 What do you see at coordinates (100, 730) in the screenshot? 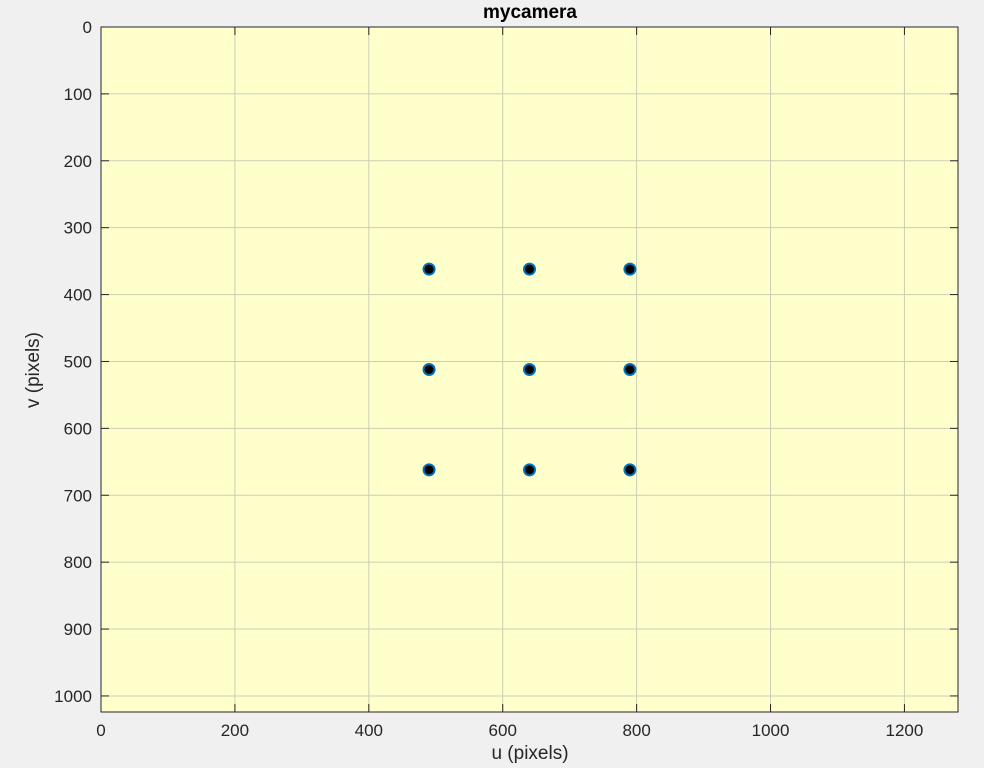
I see `x-tick-label: 0` at bounding box center [100, 730].